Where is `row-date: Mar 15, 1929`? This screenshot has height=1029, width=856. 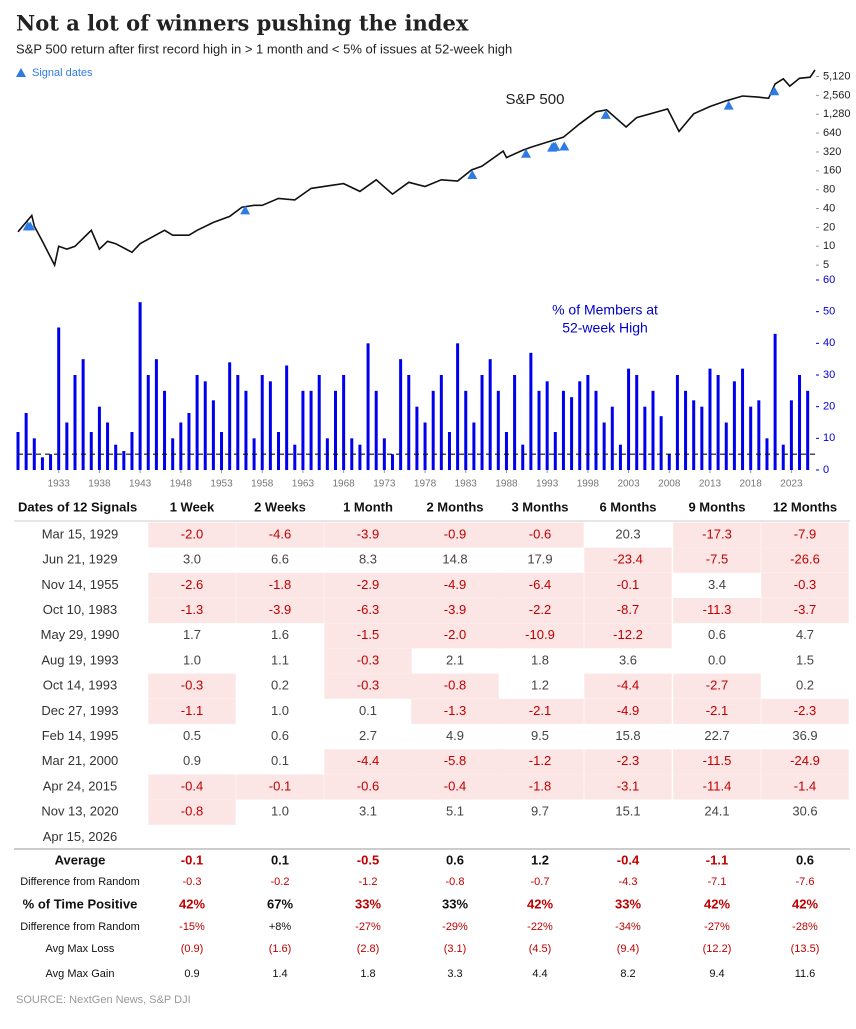 row-date: Mar 15, 1929 is located at coordinates (80, 533).